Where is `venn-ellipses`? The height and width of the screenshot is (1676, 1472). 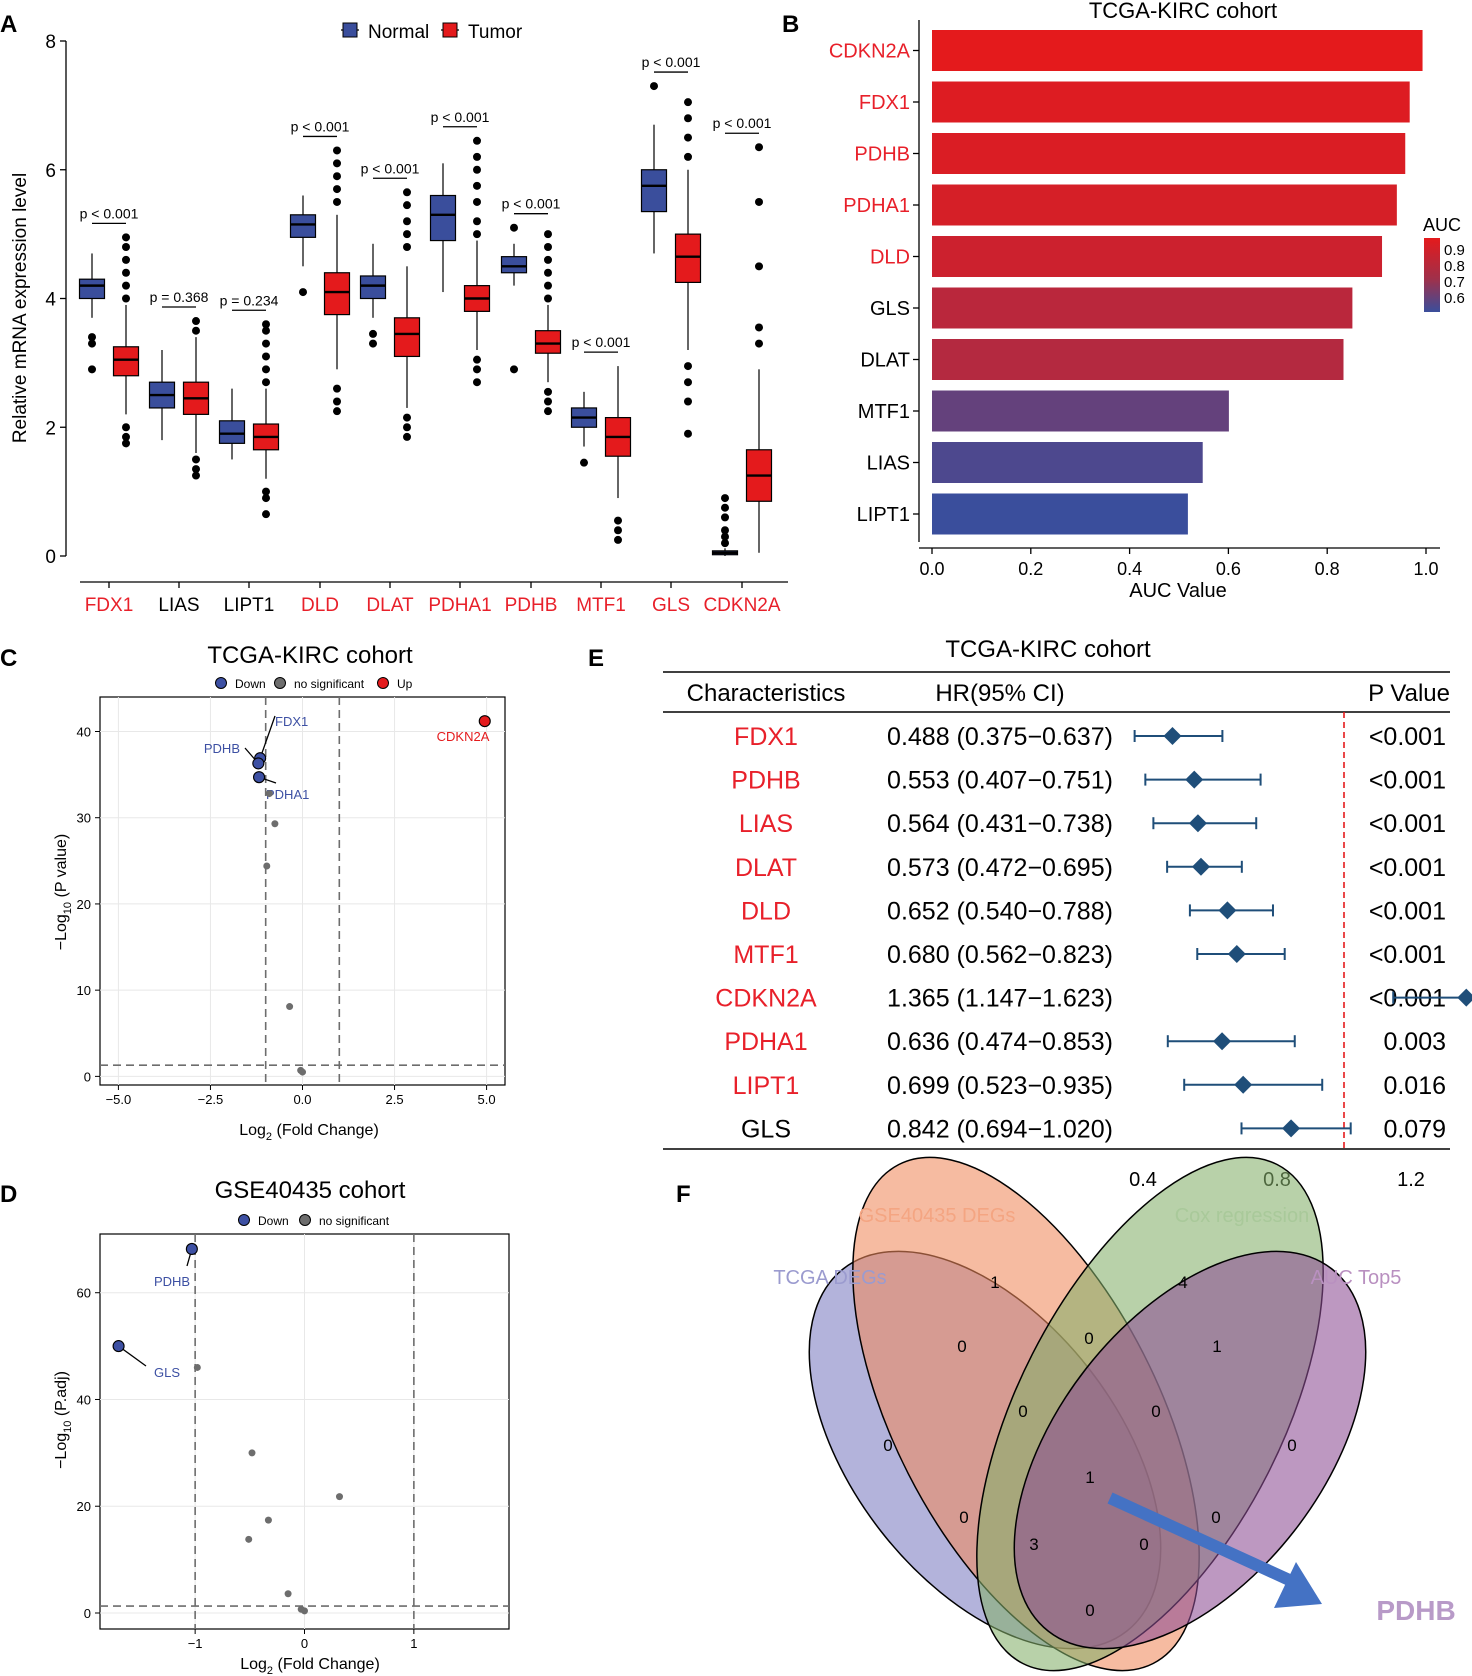
venn-ellipses is located at coordinates (1087, 1414).